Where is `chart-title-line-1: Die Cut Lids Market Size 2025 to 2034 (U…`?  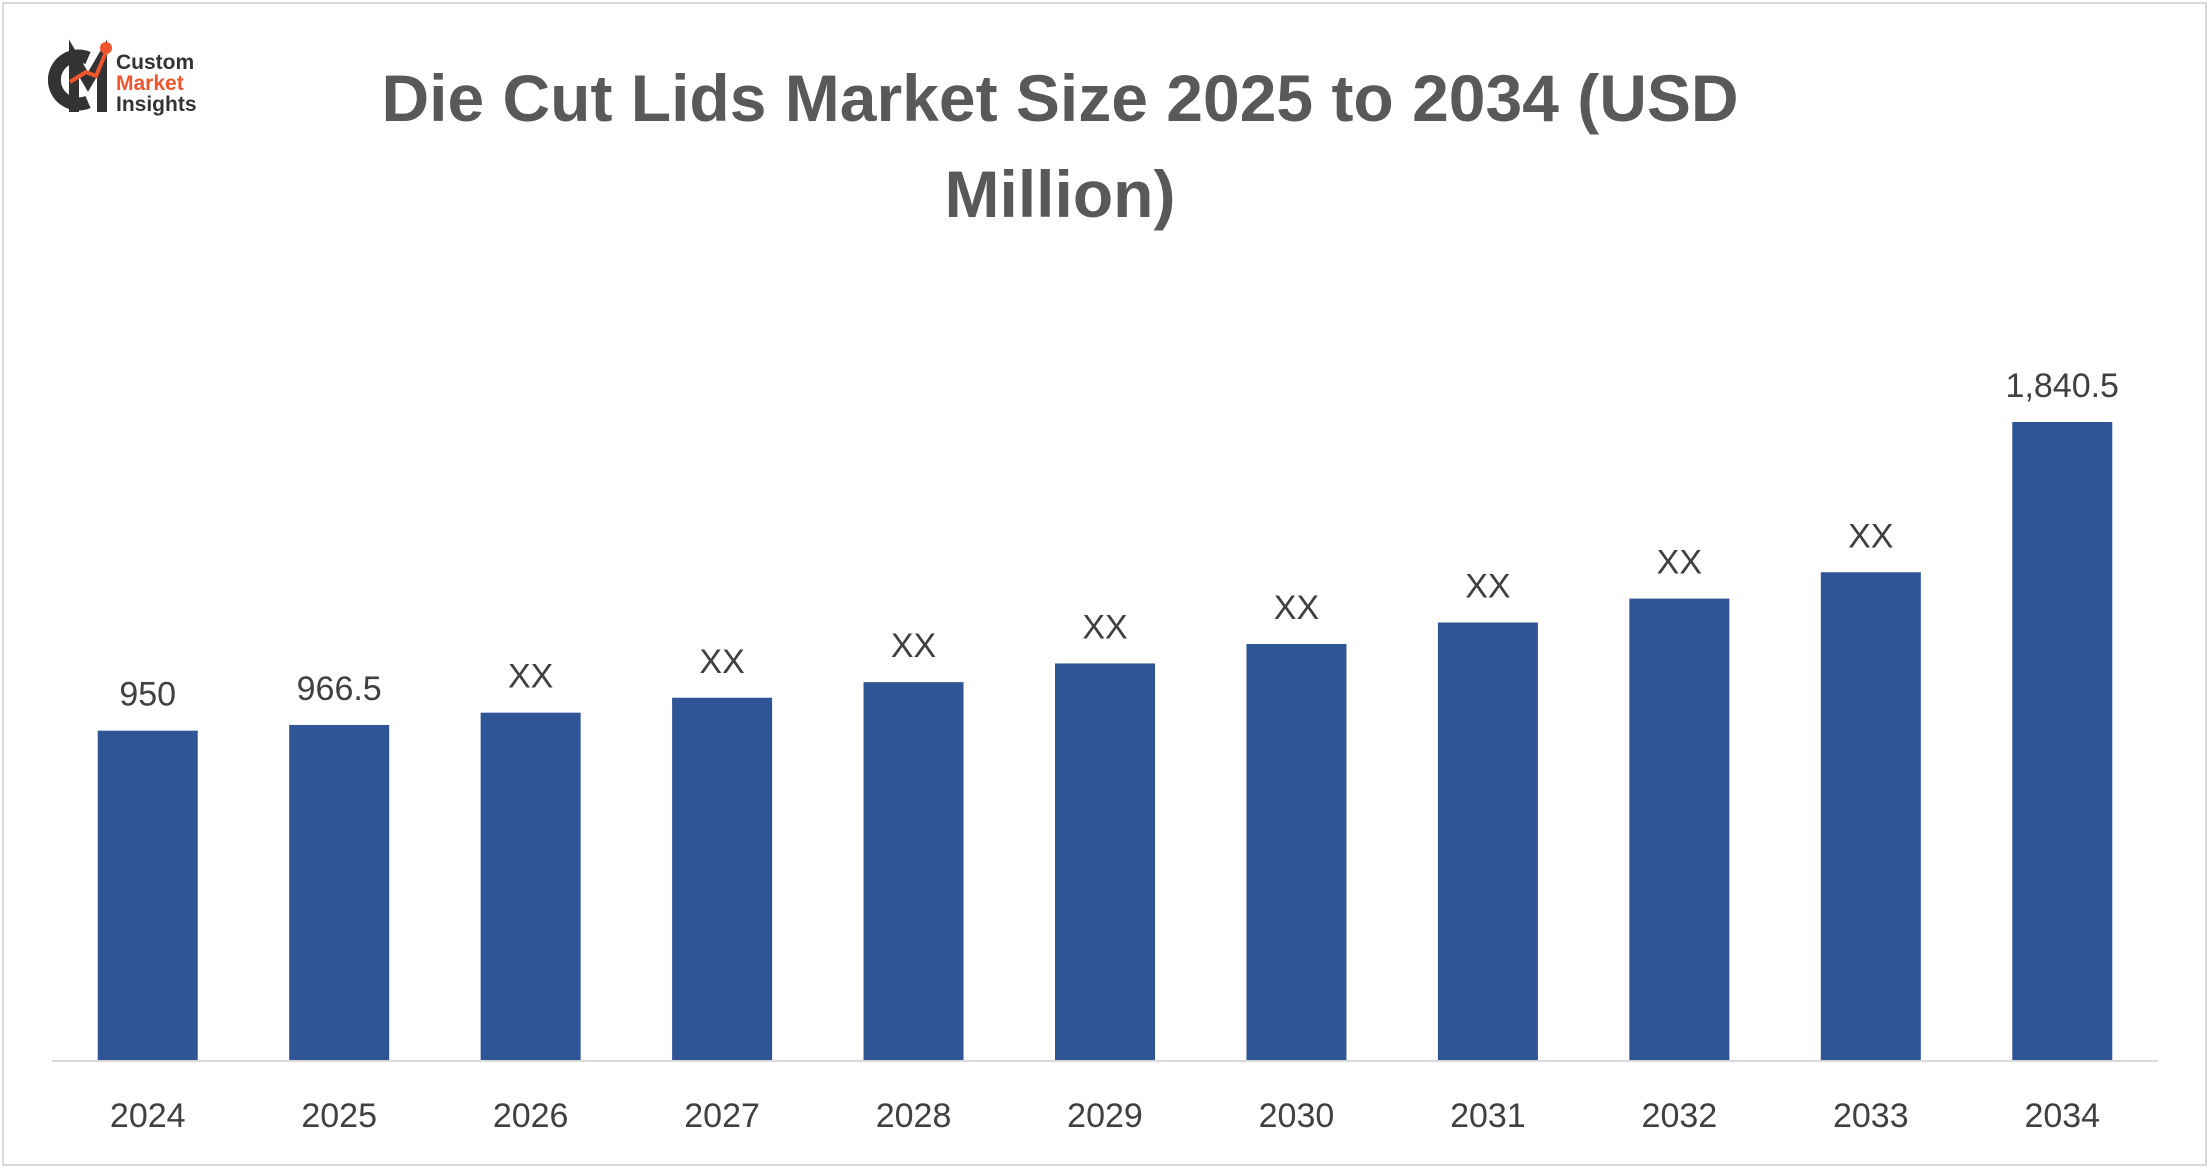
chart-title-line-1: Die Cut Lids Market Size 2025 to 2034 (U… is located at coordinates (1060, 98).